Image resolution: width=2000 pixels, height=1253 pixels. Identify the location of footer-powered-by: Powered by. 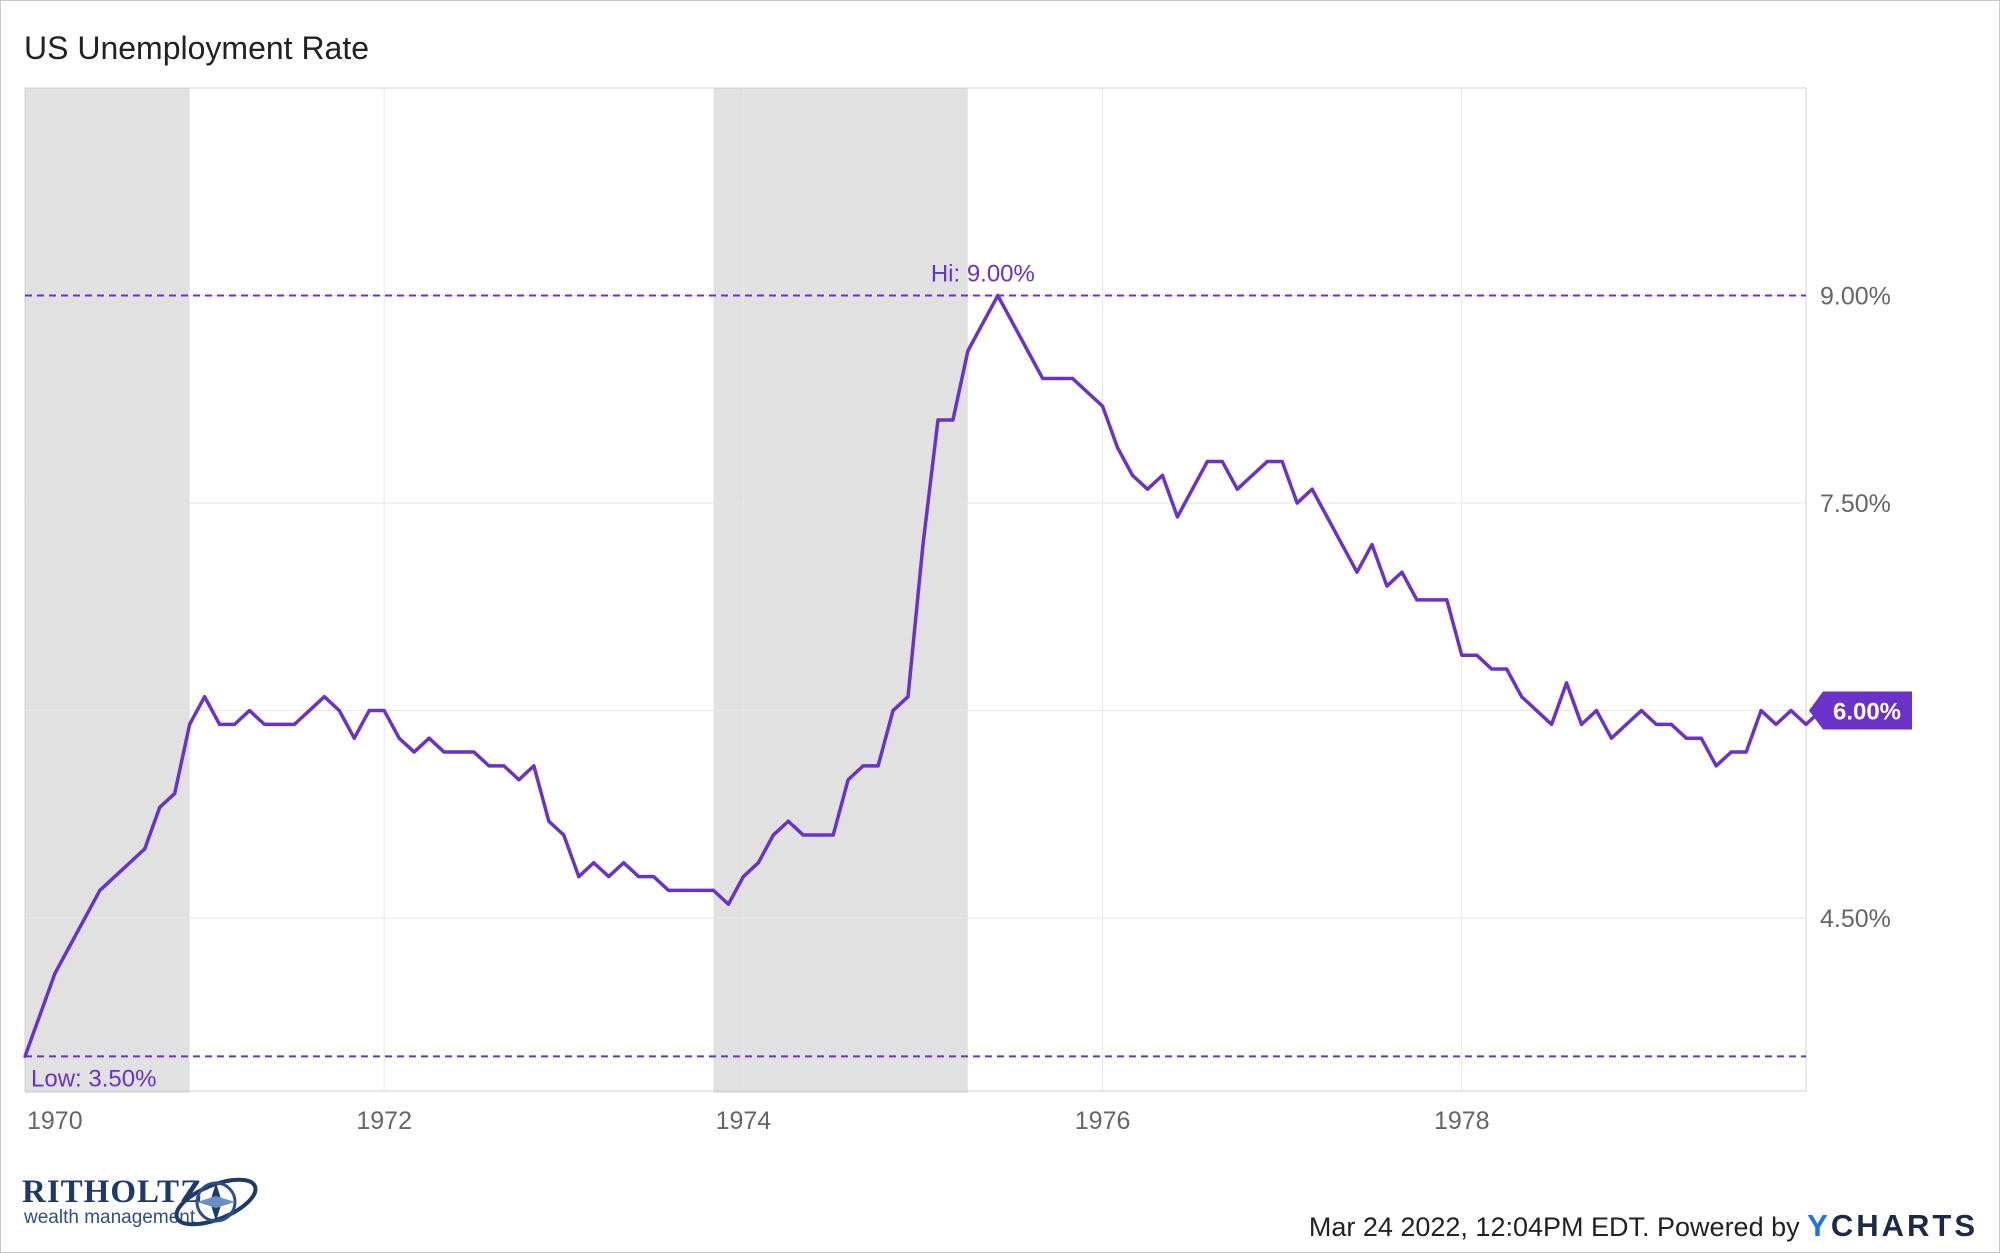
(1728, 1227).